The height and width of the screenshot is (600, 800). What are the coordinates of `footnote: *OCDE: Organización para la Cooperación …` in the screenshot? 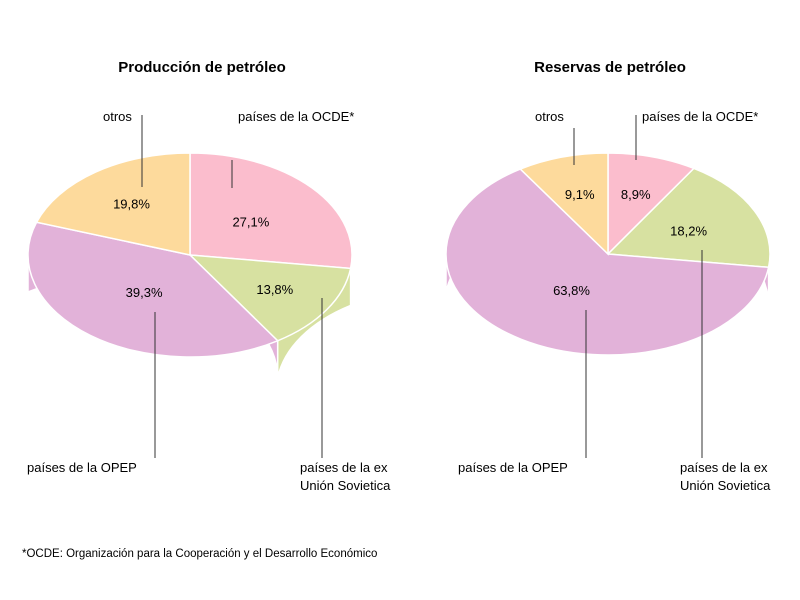 It's located at (199, 554).